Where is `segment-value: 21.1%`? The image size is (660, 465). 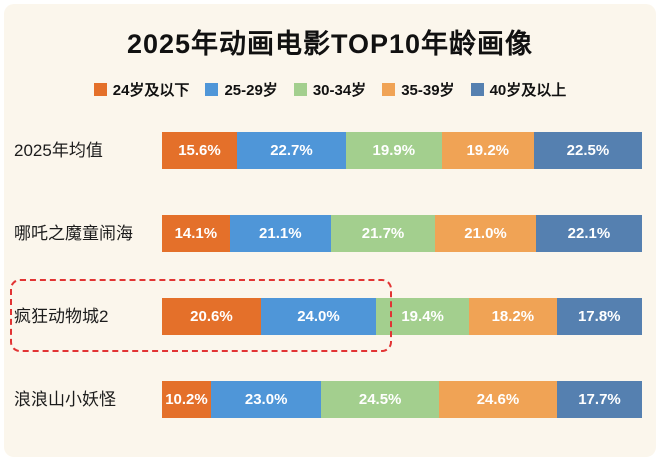
segment-value: 21.1% is located at coordinates (280, 233).